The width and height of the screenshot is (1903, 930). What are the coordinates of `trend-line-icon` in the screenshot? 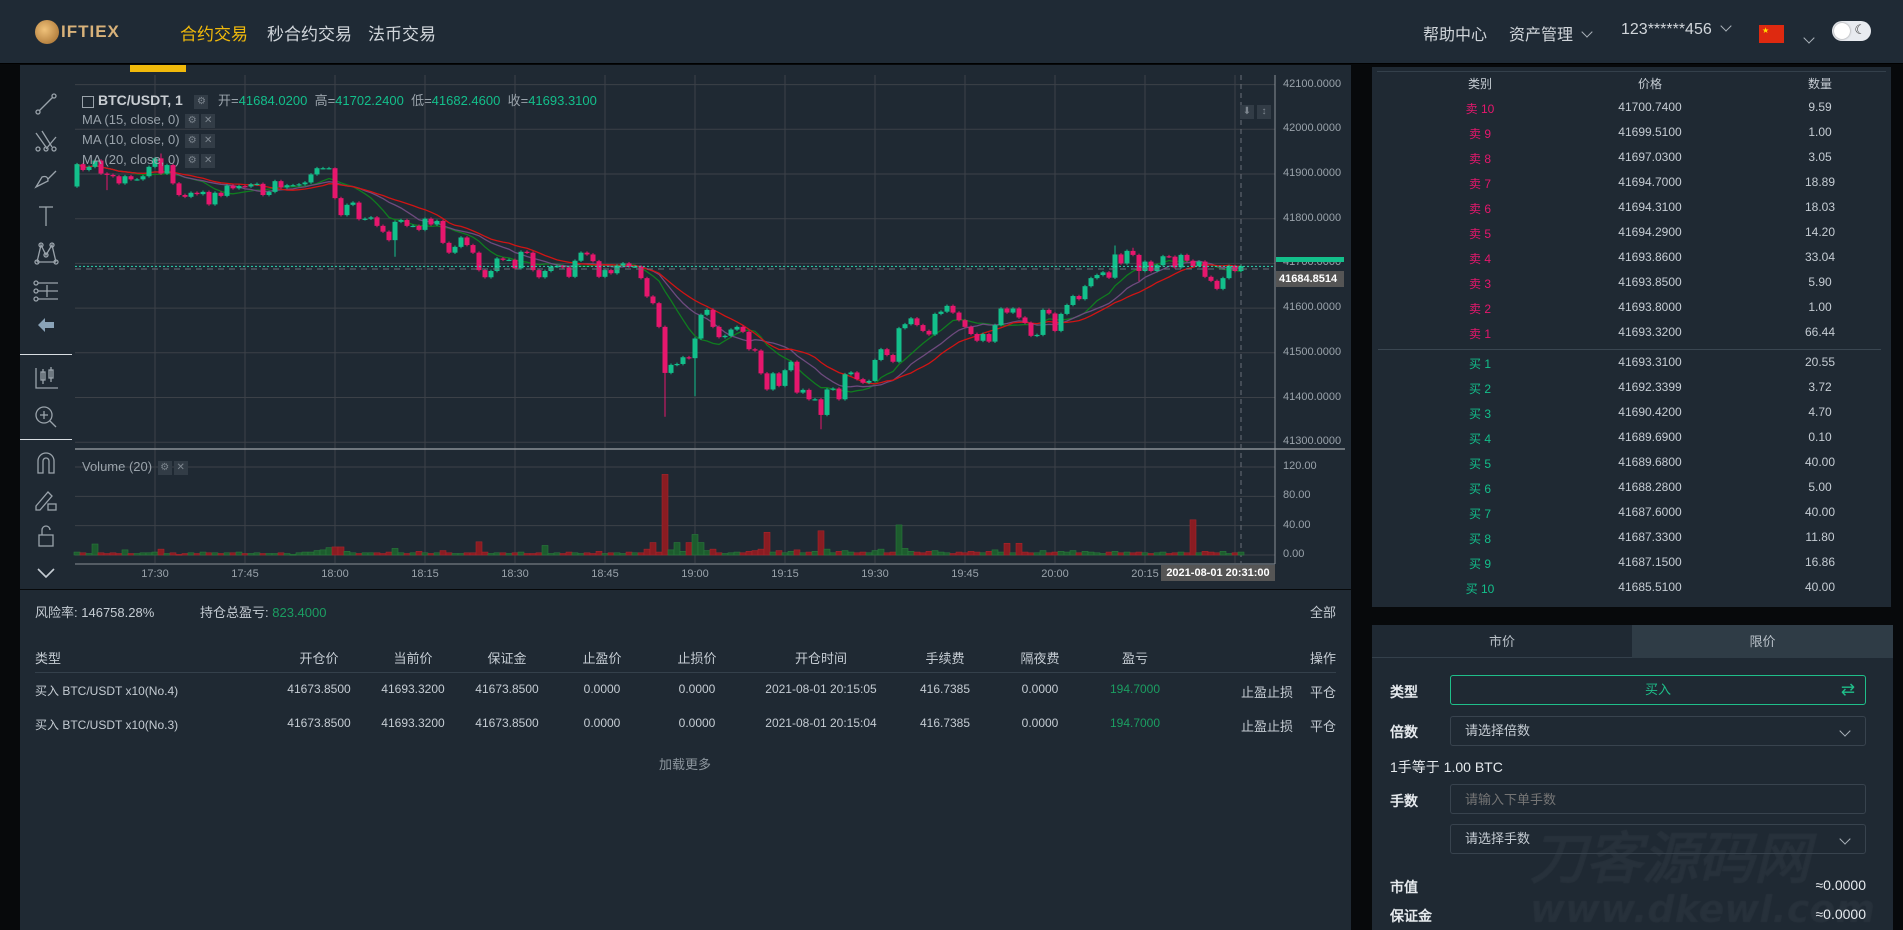 It's located at (46, 104).